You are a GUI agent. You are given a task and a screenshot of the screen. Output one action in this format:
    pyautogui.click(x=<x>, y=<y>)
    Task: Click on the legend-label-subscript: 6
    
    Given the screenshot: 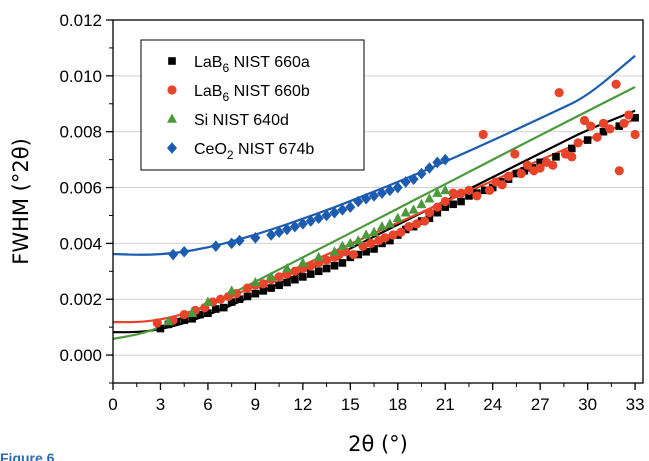 What is the action you would take?
    pyautogui.click(x=225, y=68)
    